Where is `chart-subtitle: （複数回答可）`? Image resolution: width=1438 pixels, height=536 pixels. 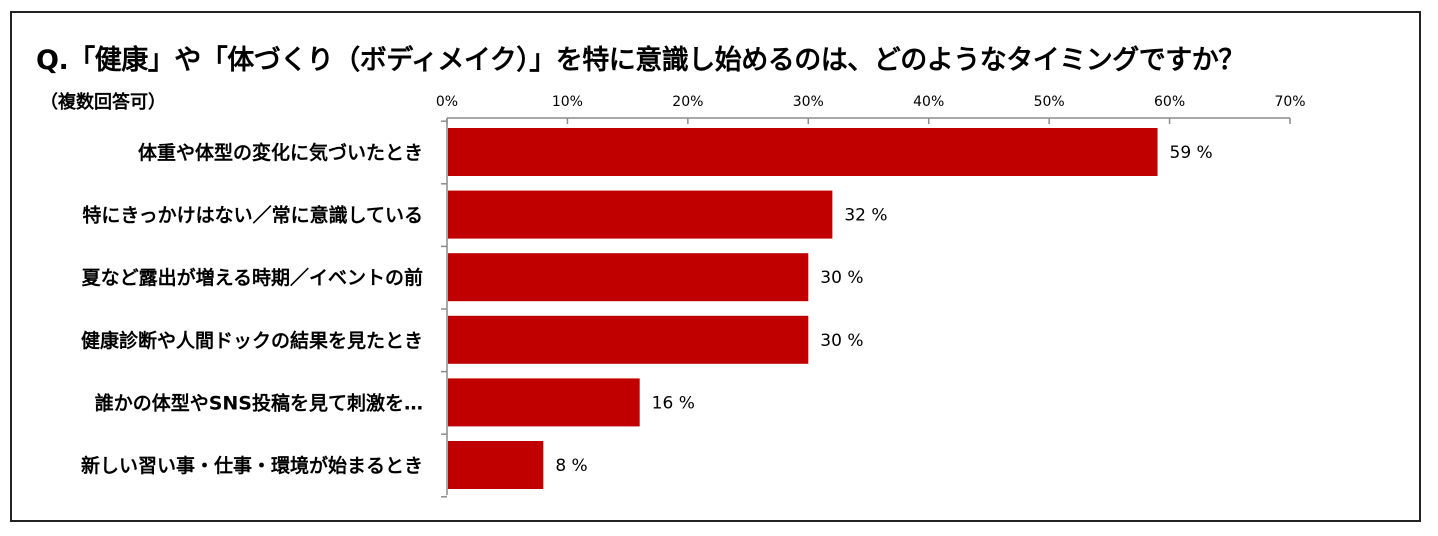 chart-subtitle: （複数回答可） is located at coordinates (103, 102).